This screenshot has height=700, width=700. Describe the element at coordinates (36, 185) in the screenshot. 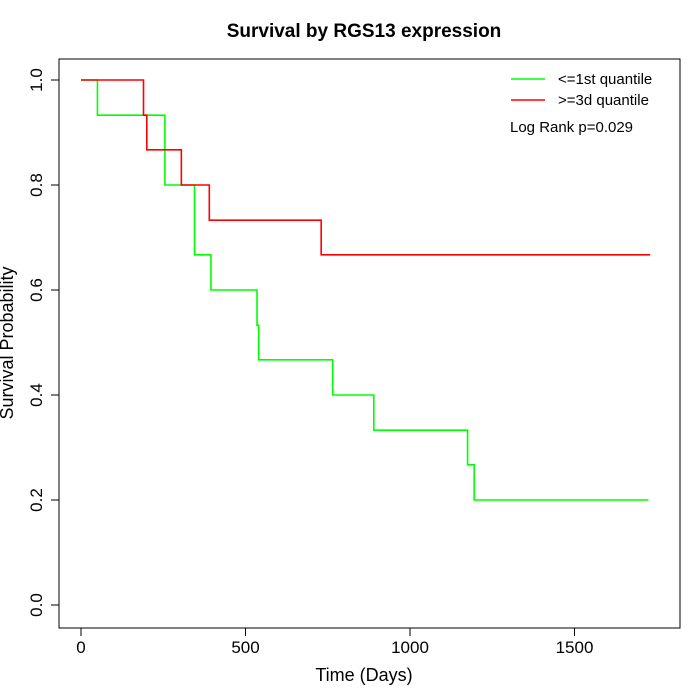

I see `y-tick-label: 0.8` at that location.